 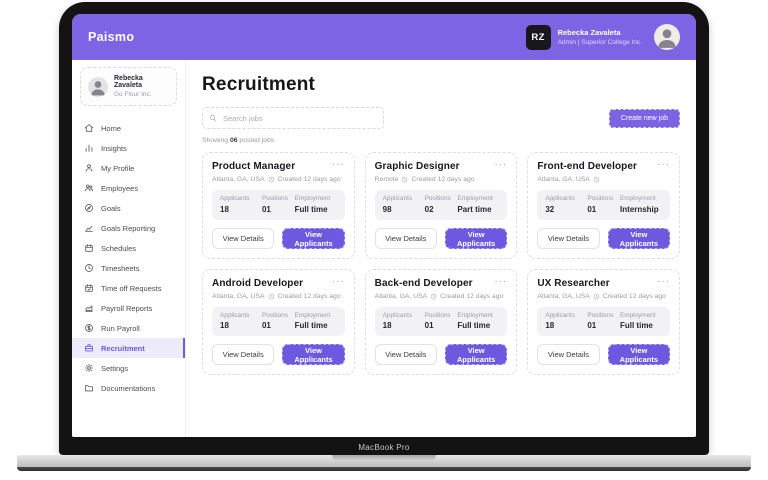 I want to click on sidebar-item-goals-reporting: Goals Reporting, so click(x=128, y=228).